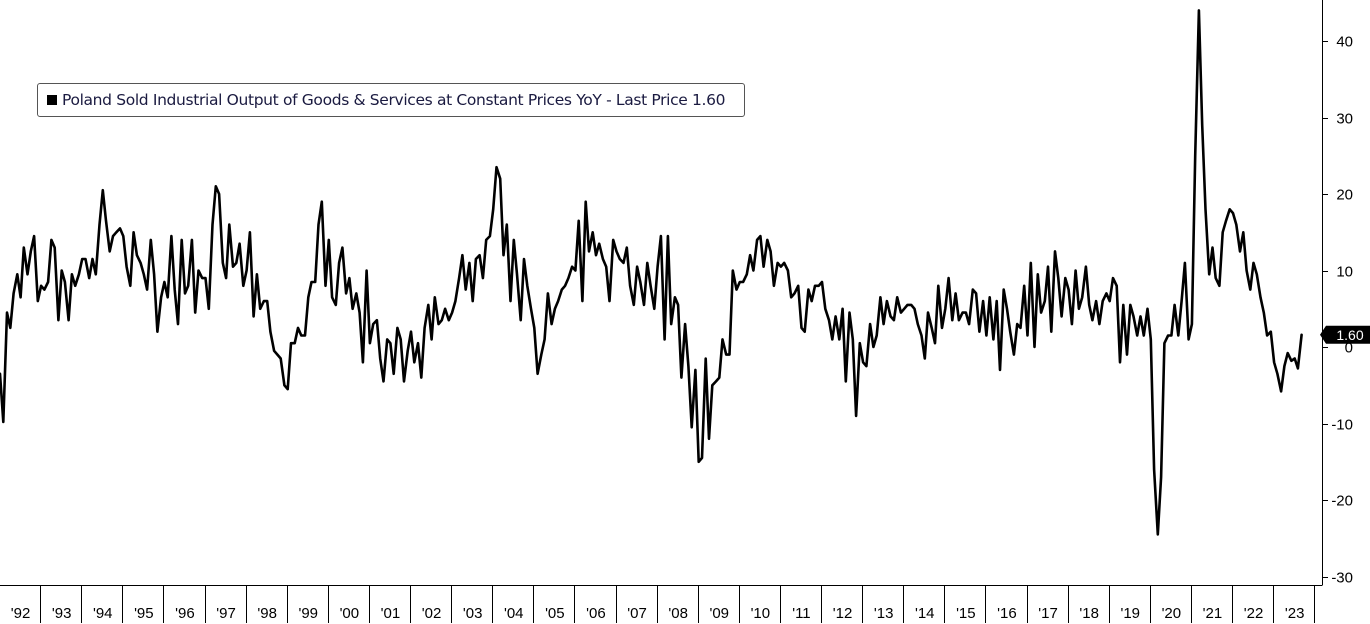  I want to click on x-tick-label: '07, so click(637, 613).